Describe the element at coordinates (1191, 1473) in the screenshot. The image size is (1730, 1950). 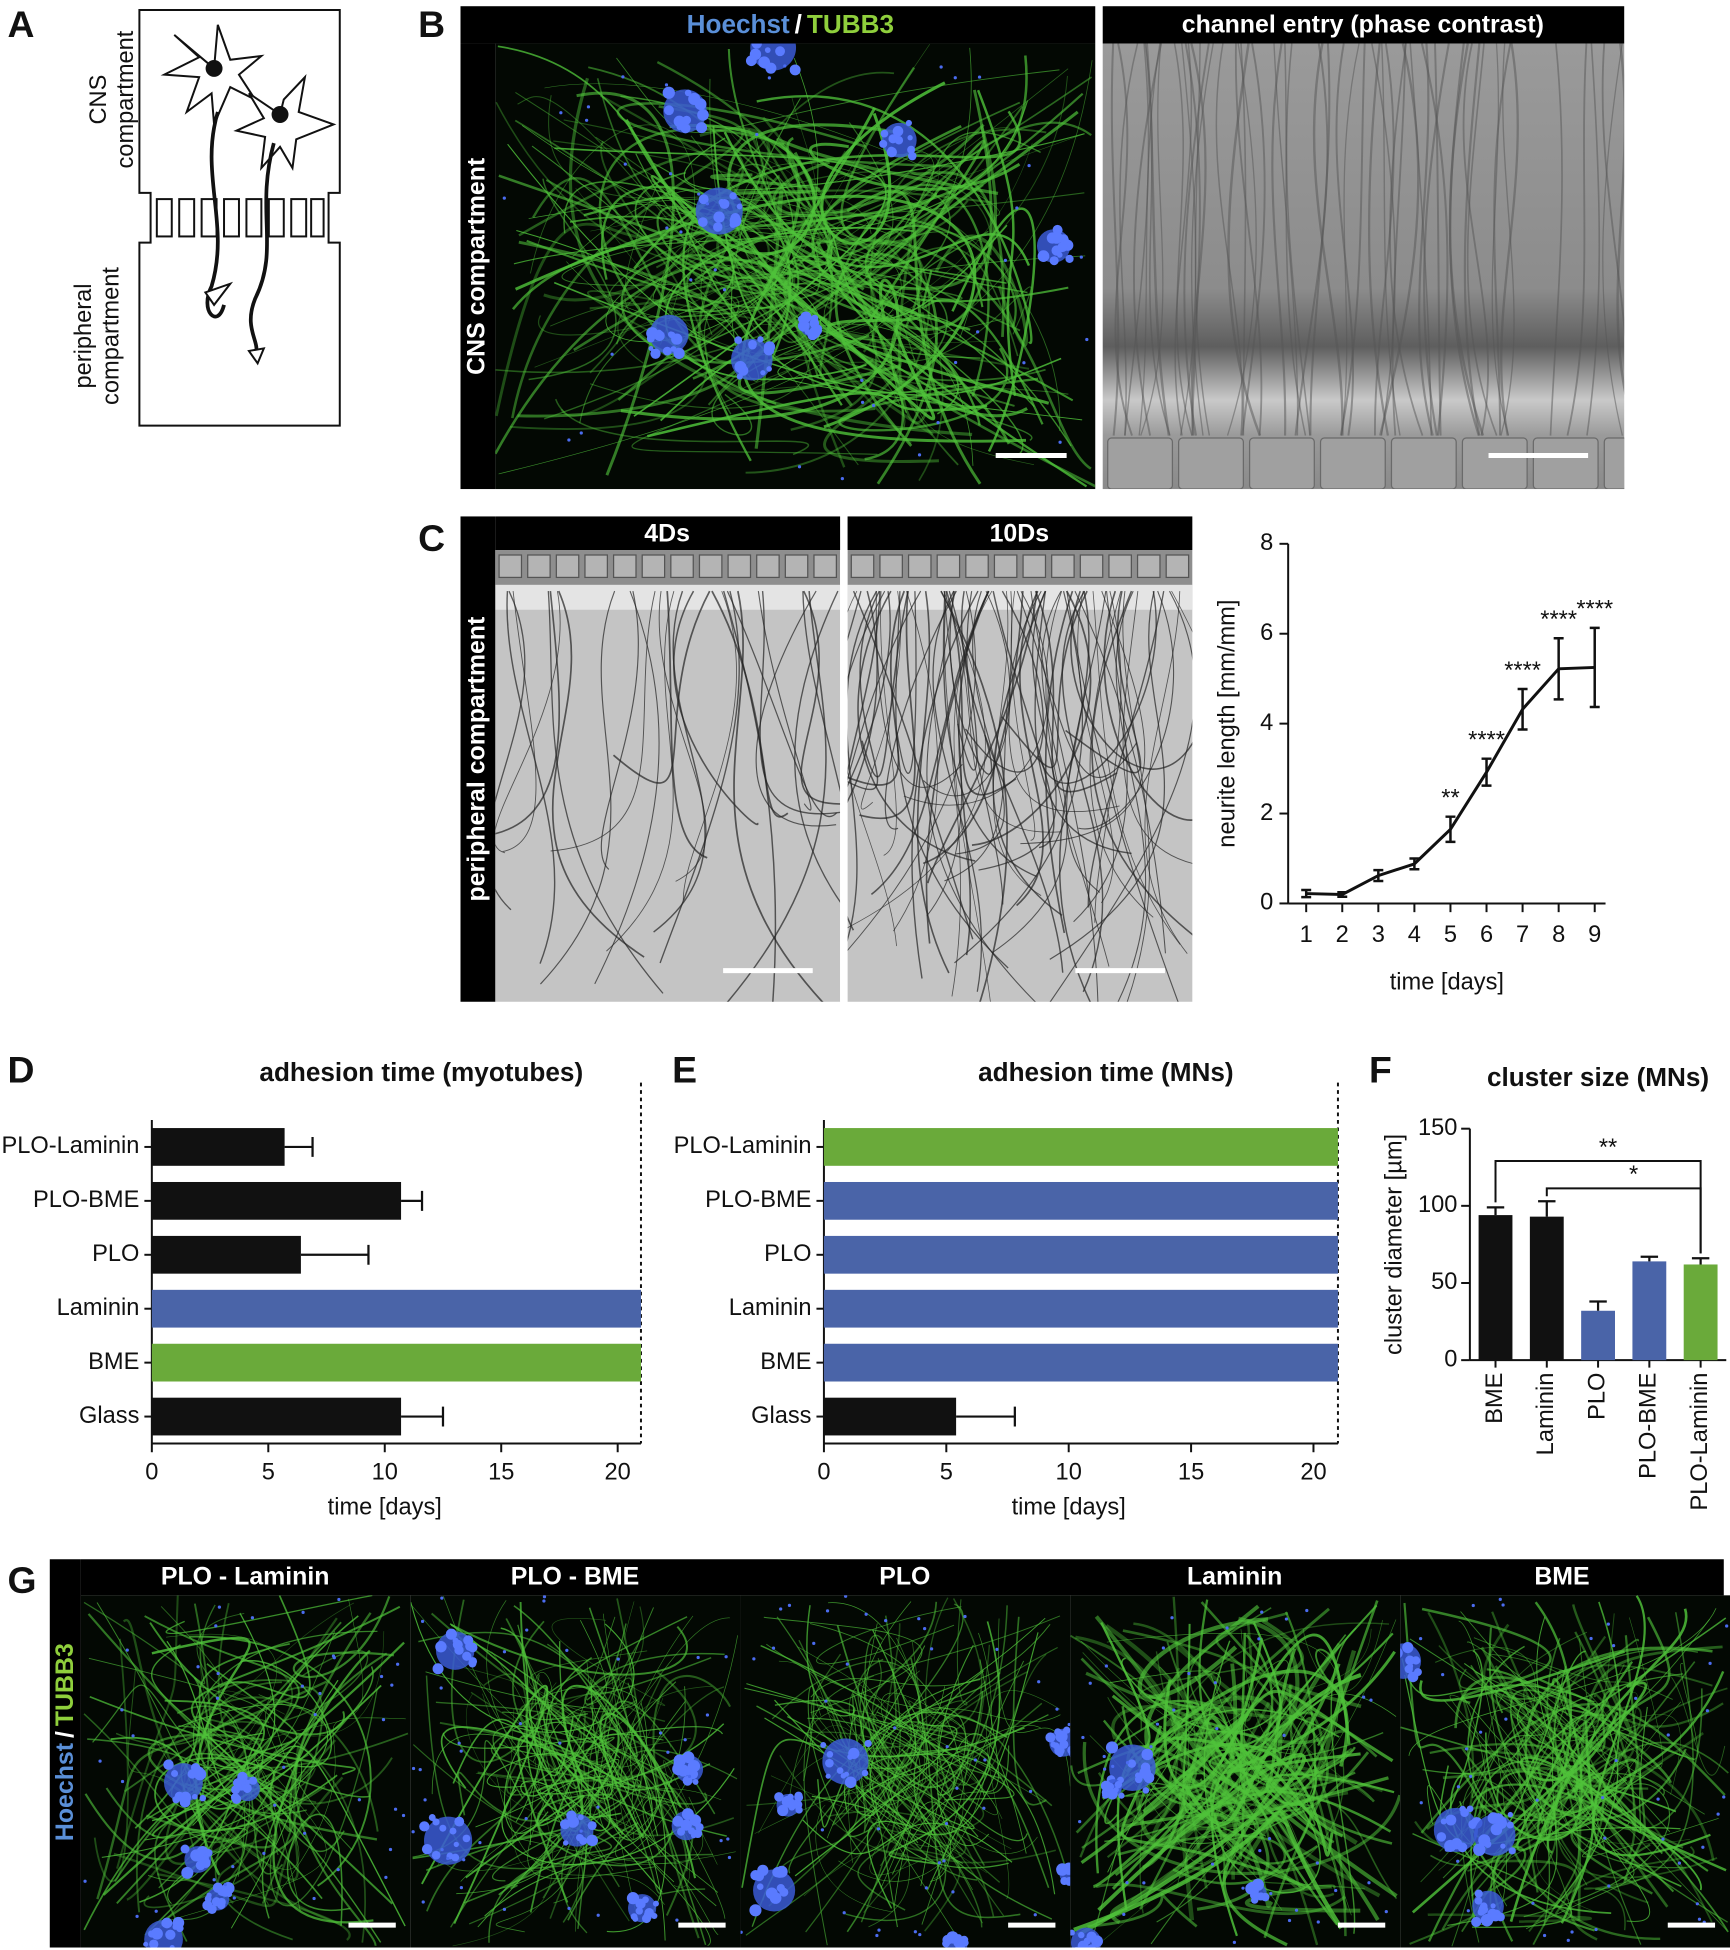
I see `x-tick-label: 15` at that location.